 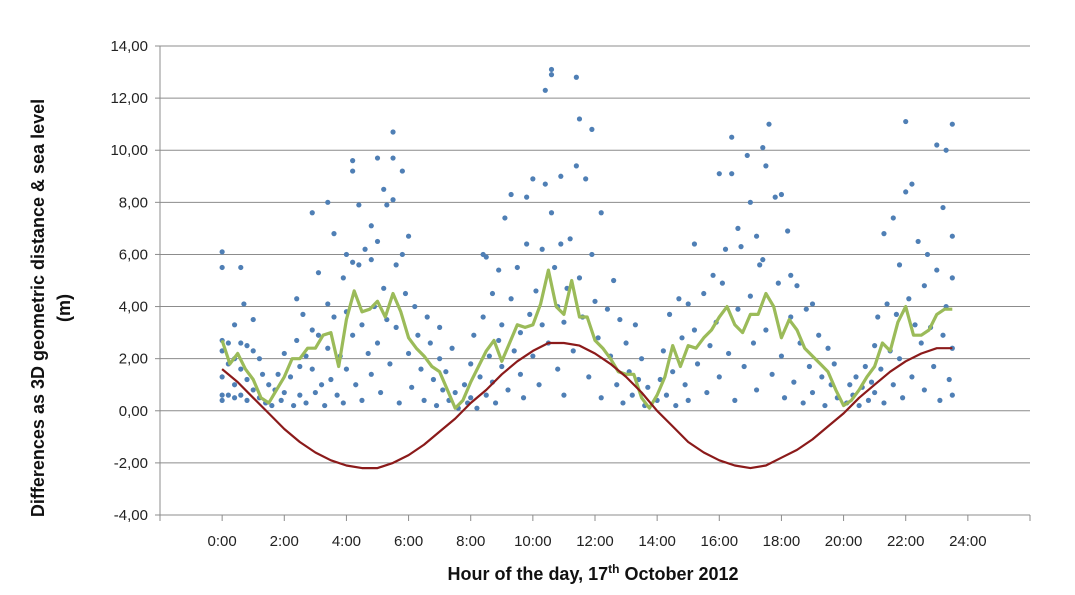 What do you see at coordinates (133, 411) in the screenshot?
I see `y-tick-label: 0,00` at bounding box center [133, 411].